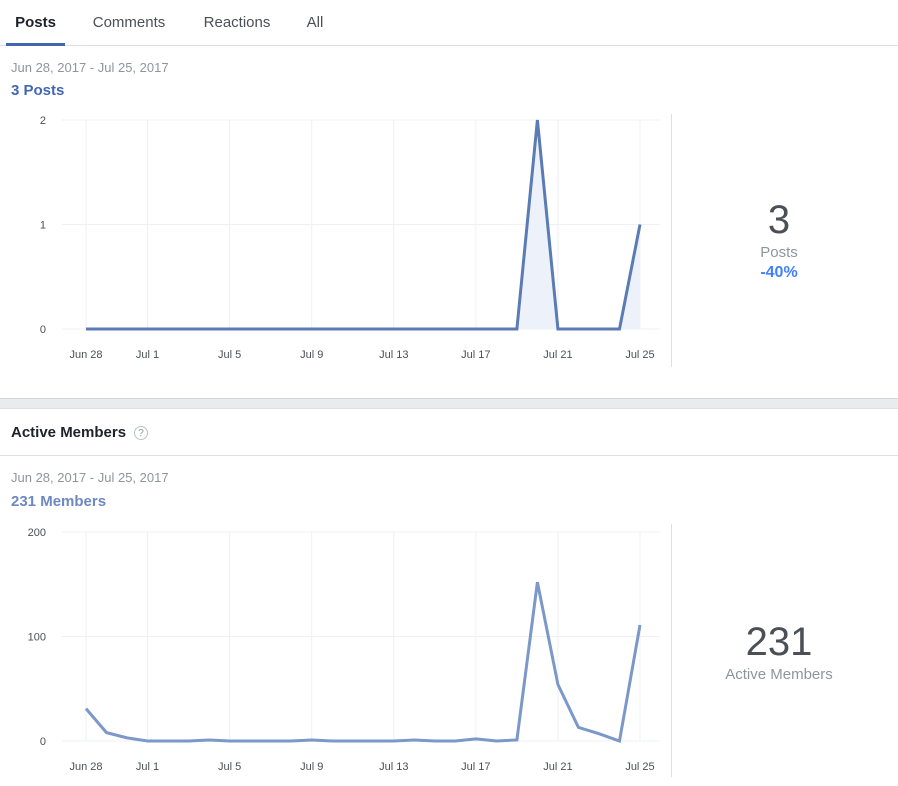 The image size is (898, 786). I want to click on members-stat-label: Active Members, so click(779, 674).